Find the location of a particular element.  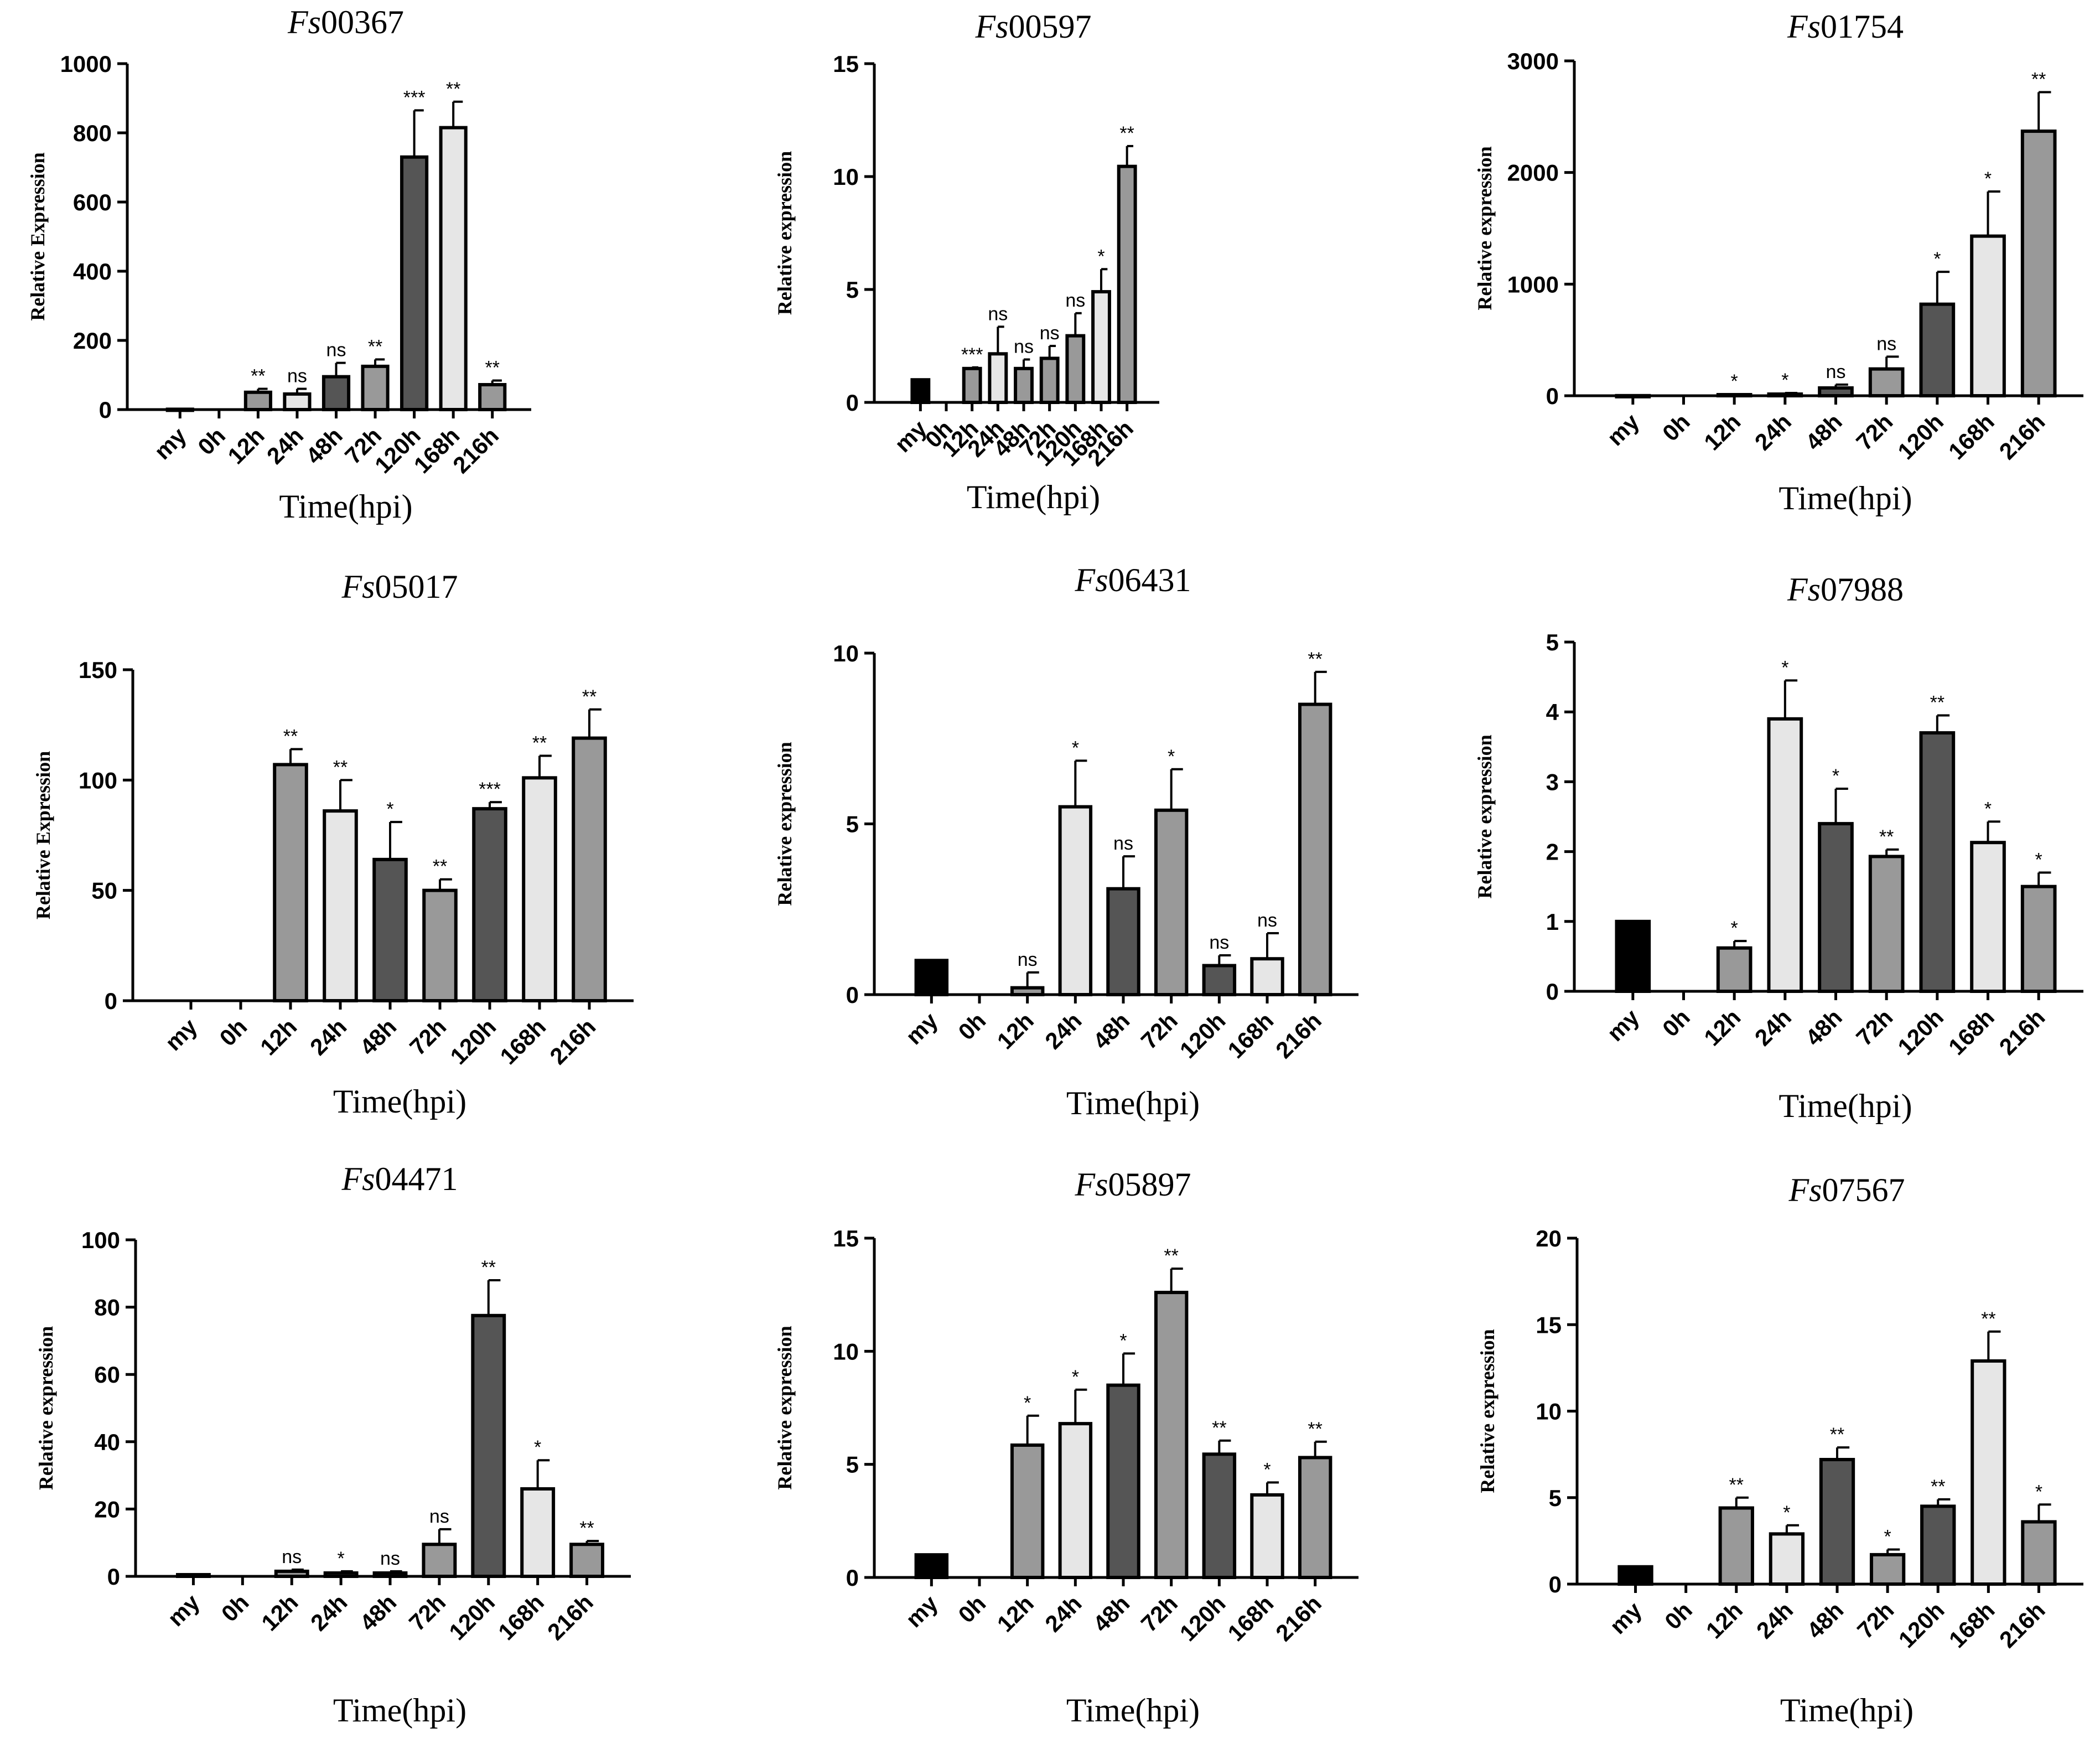

chart-title: Fs05897 is located at coordinates (1133, 1184).